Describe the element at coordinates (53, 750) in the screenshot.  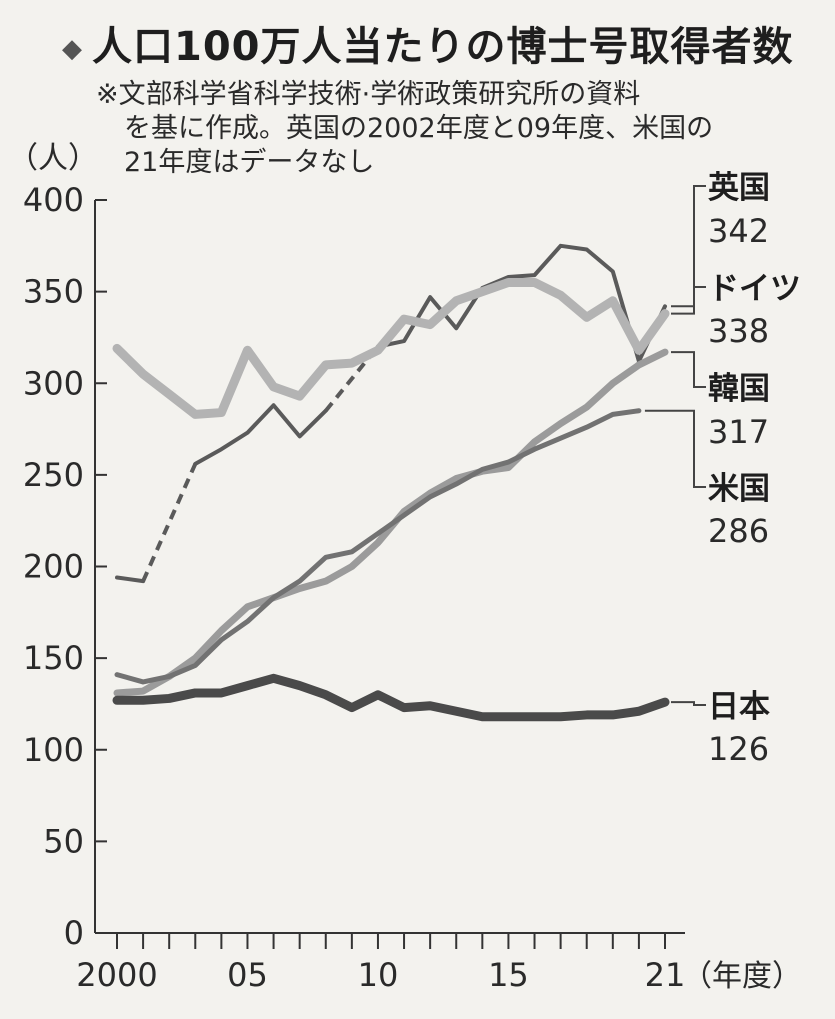
I see `y-tick-label: 100` at that location.